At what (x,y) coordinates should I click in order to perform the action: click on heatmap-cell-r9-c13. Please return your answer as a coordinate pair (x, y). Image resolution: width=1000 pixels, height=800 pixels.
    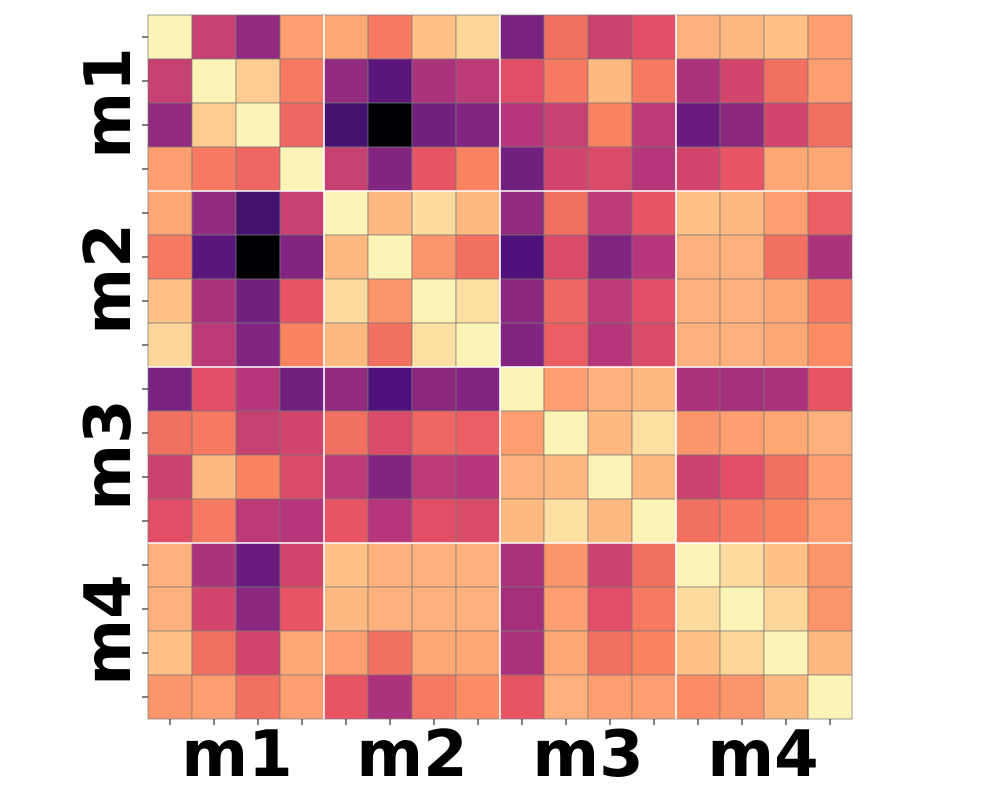
    Looking at the image, I should click on (742, 433).